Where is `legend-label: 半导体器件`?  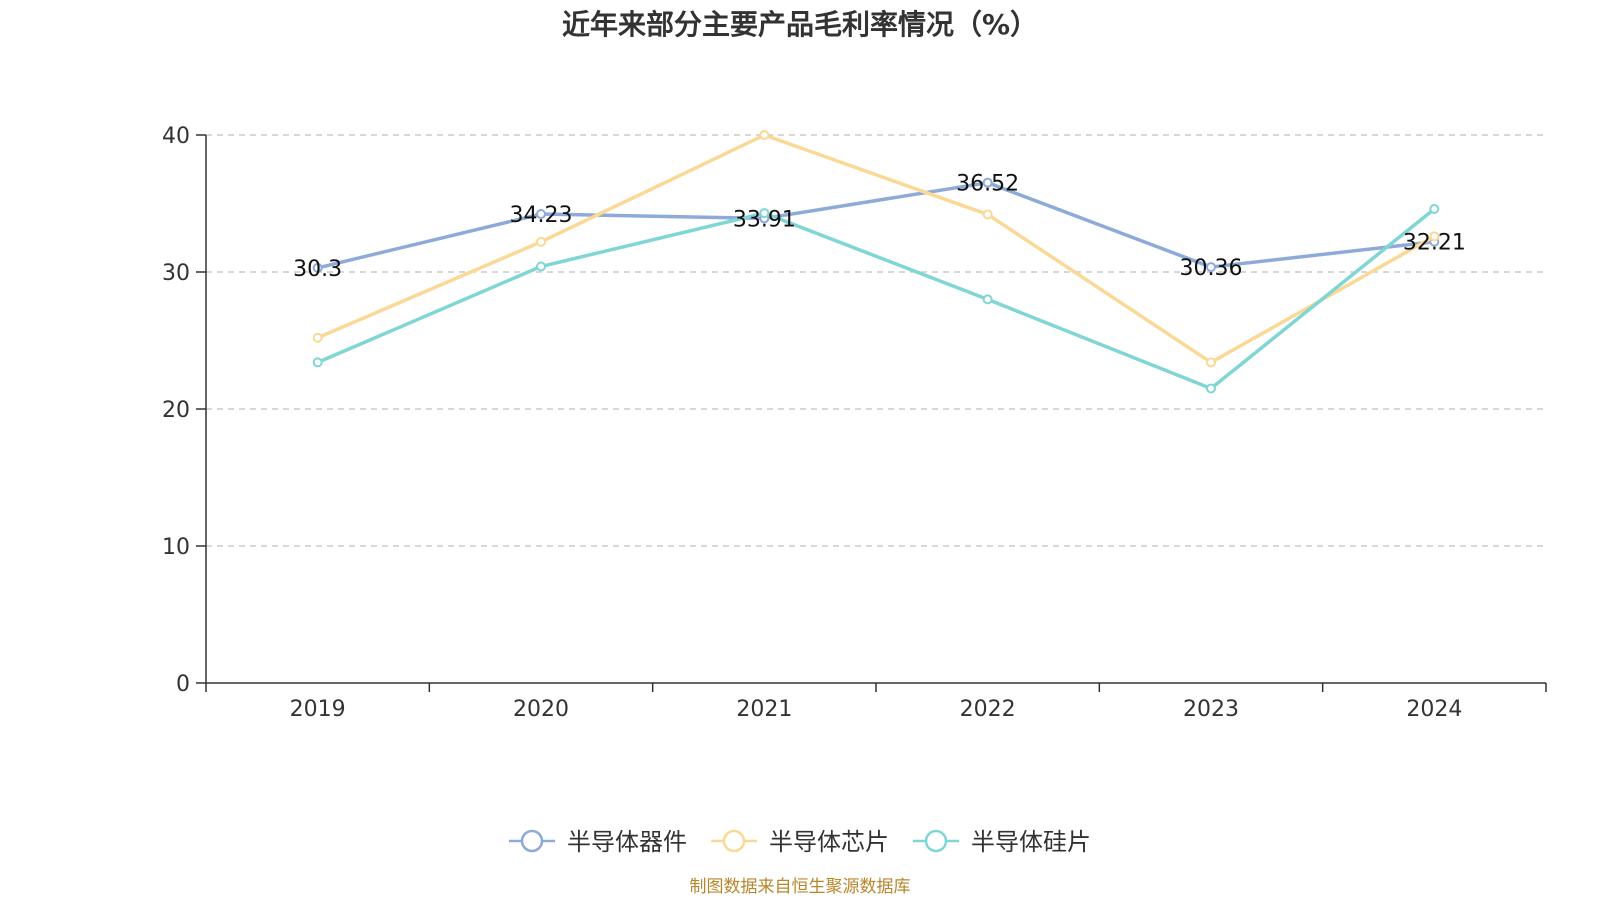 legend-label: 半导体器件 is located at coordinates (627, 842).